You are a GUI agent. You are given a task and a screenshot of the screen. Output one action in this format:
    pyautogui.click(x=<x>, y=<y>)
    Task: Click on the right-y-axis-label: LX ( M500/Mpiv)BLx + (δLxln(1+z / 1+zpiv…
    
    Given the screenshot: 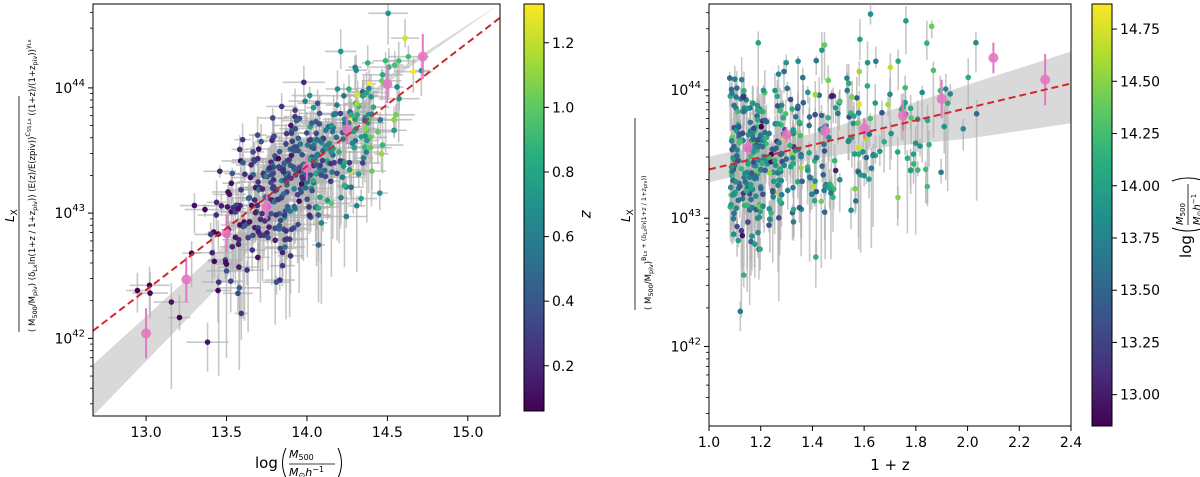 What is the action you would take?
    pyautogui.click(x=637, y=214)
    